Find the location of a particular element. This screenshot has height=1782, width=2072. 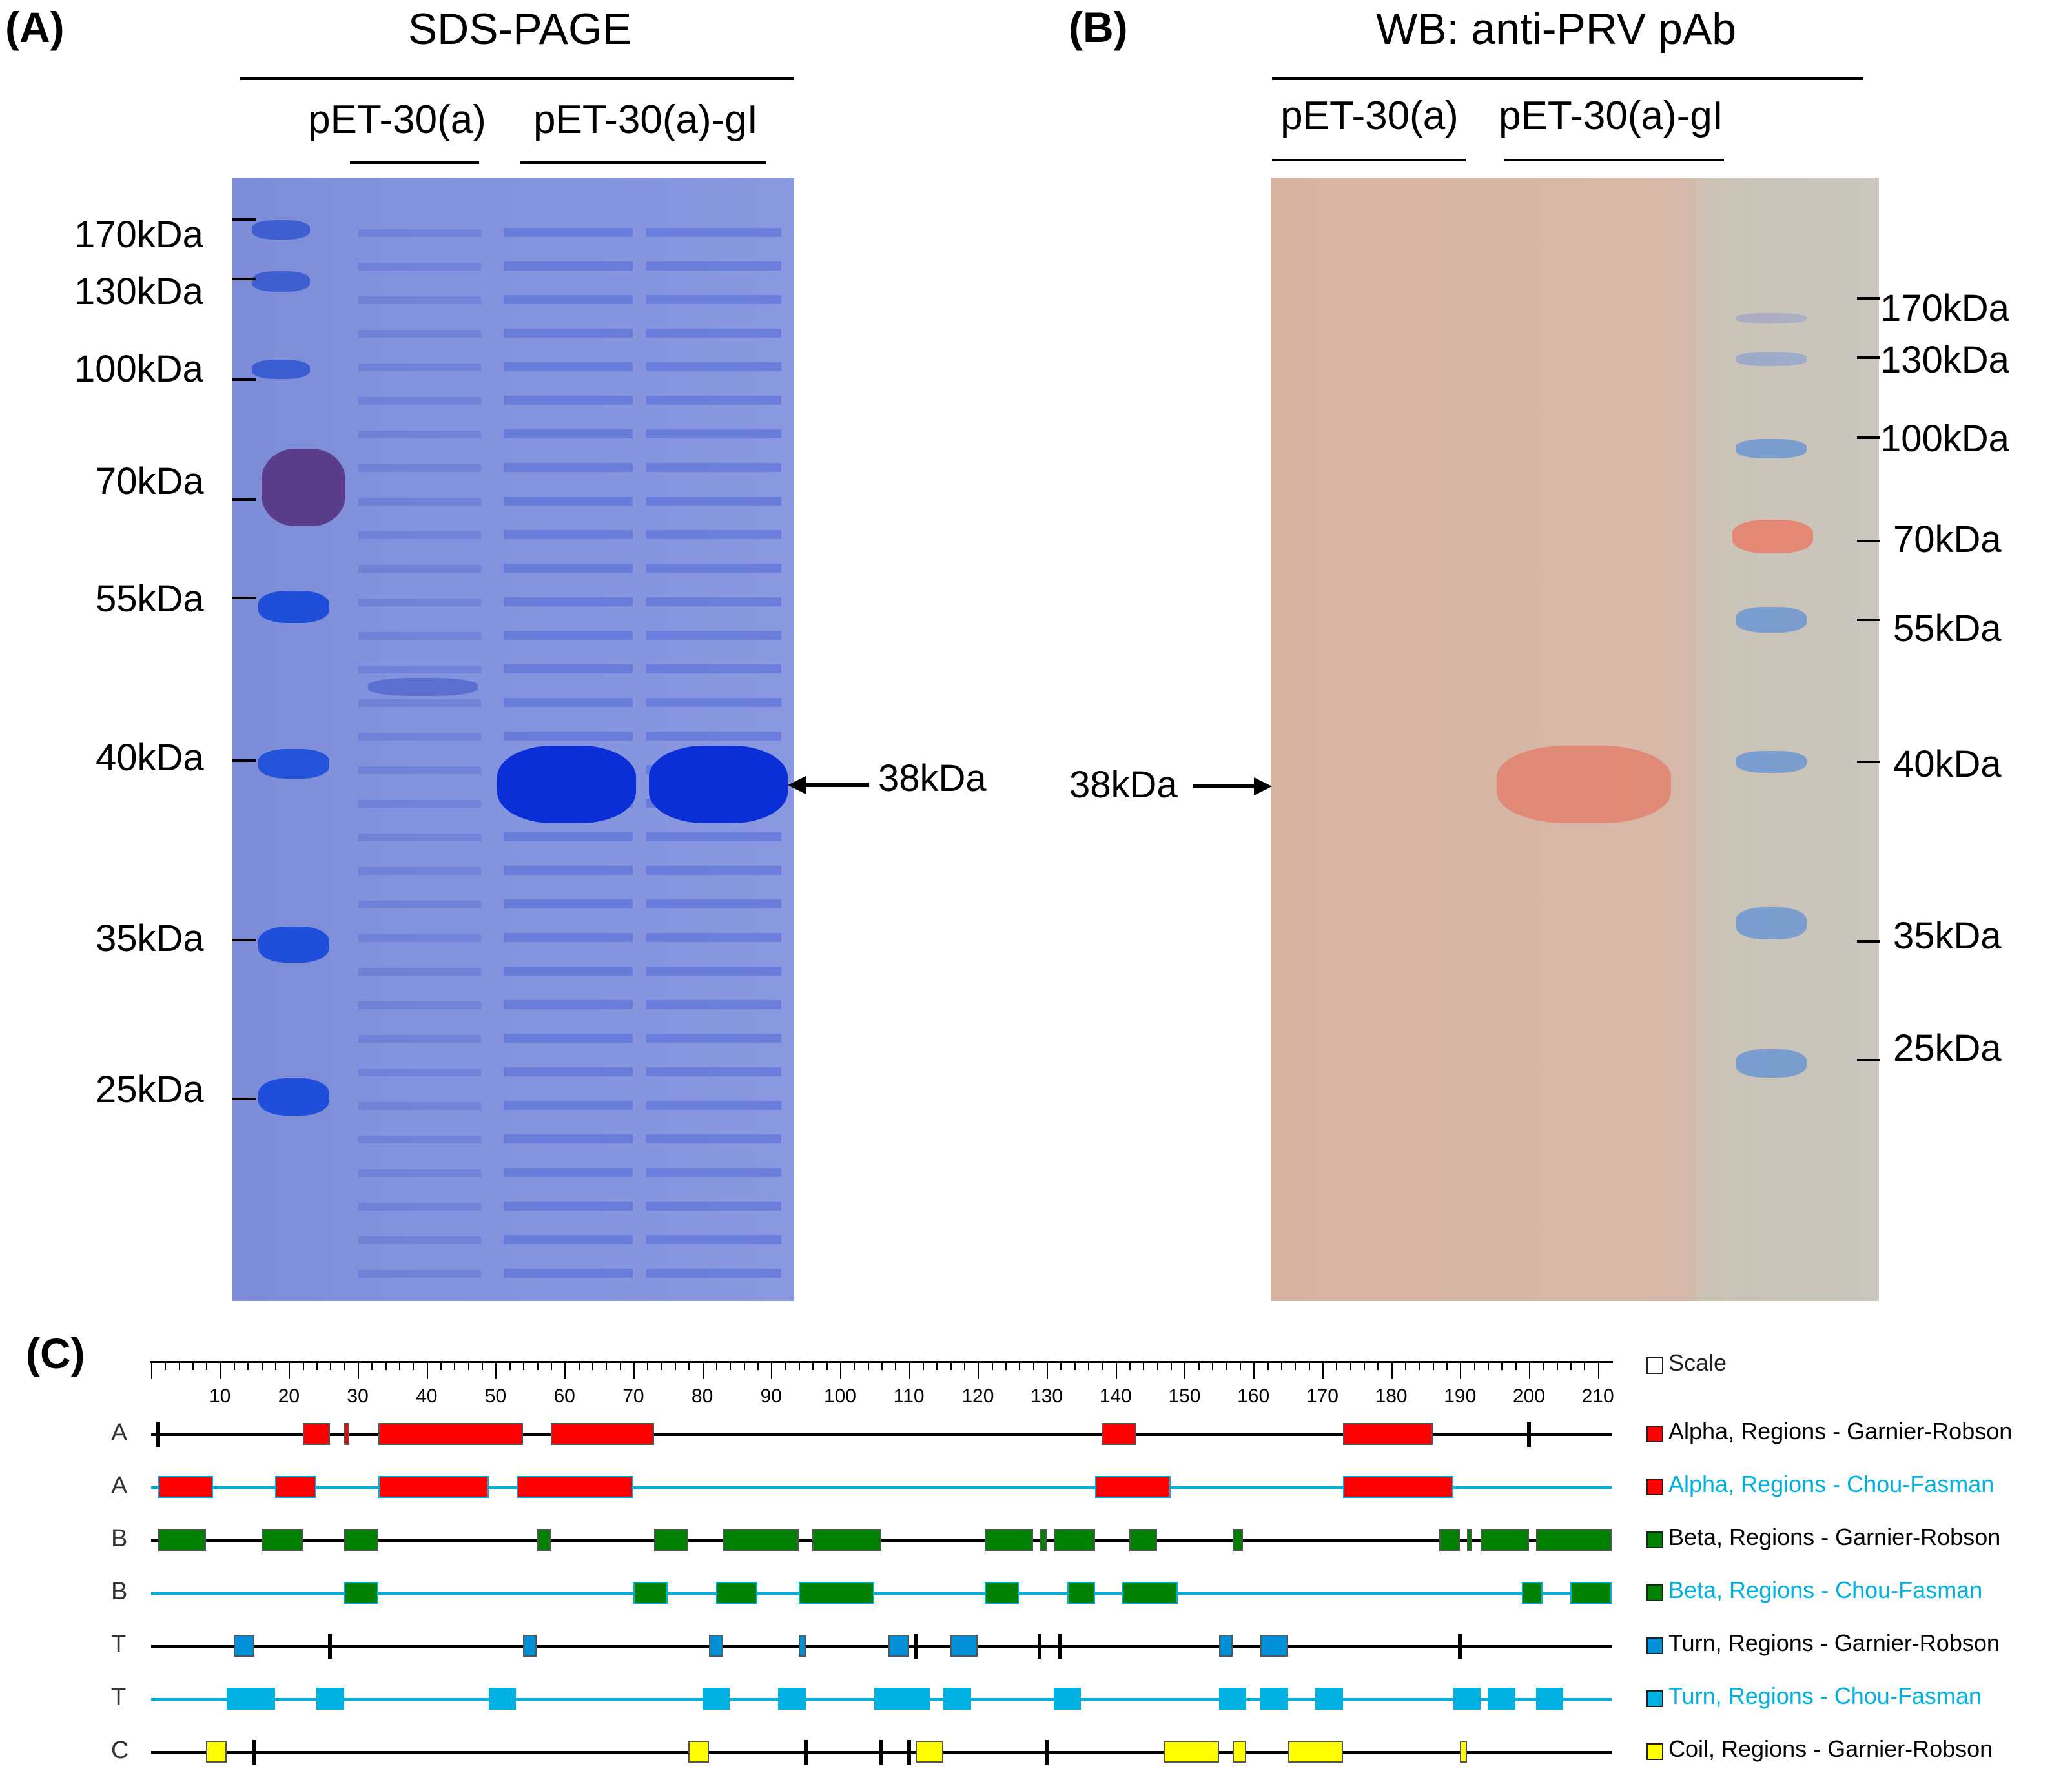

wb-target-band is located at coordinates (1584, 785).